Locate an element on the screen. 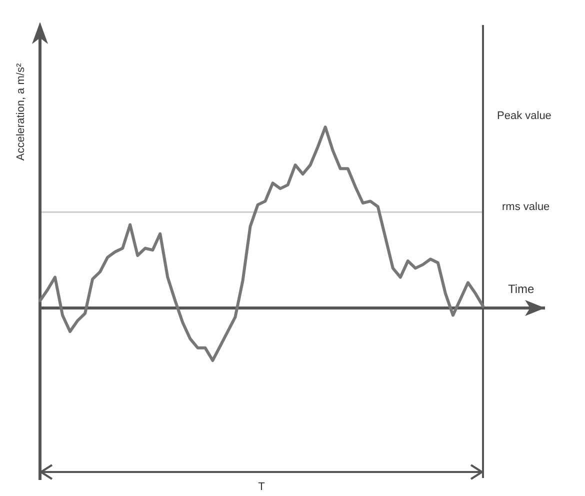  y-axis-title: Acceleration, a m/s² is located at coordinates (21, 112).